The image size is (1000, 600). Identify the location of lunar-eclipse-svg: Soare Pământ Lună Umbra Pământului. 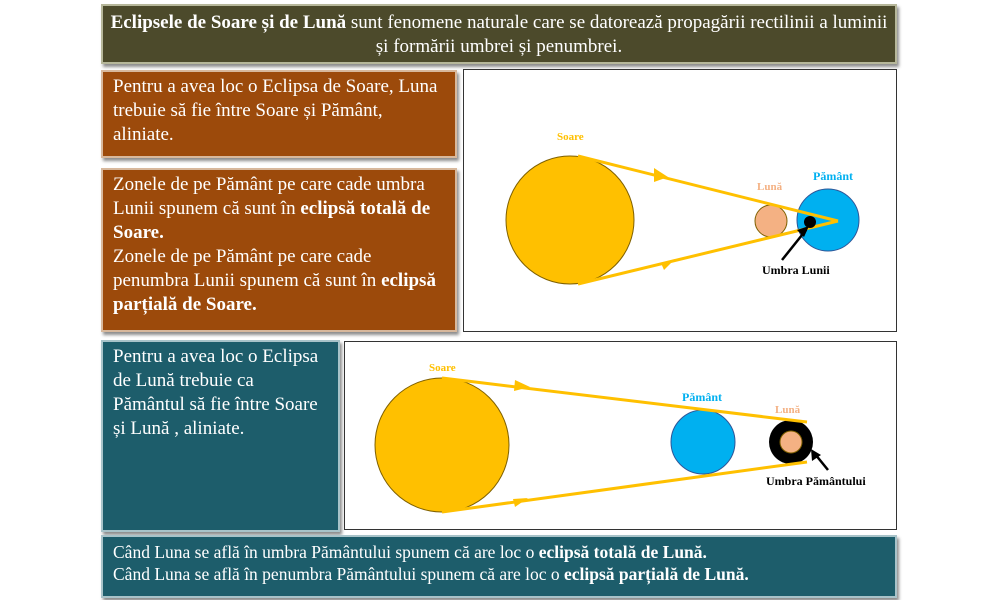
(620, 438).